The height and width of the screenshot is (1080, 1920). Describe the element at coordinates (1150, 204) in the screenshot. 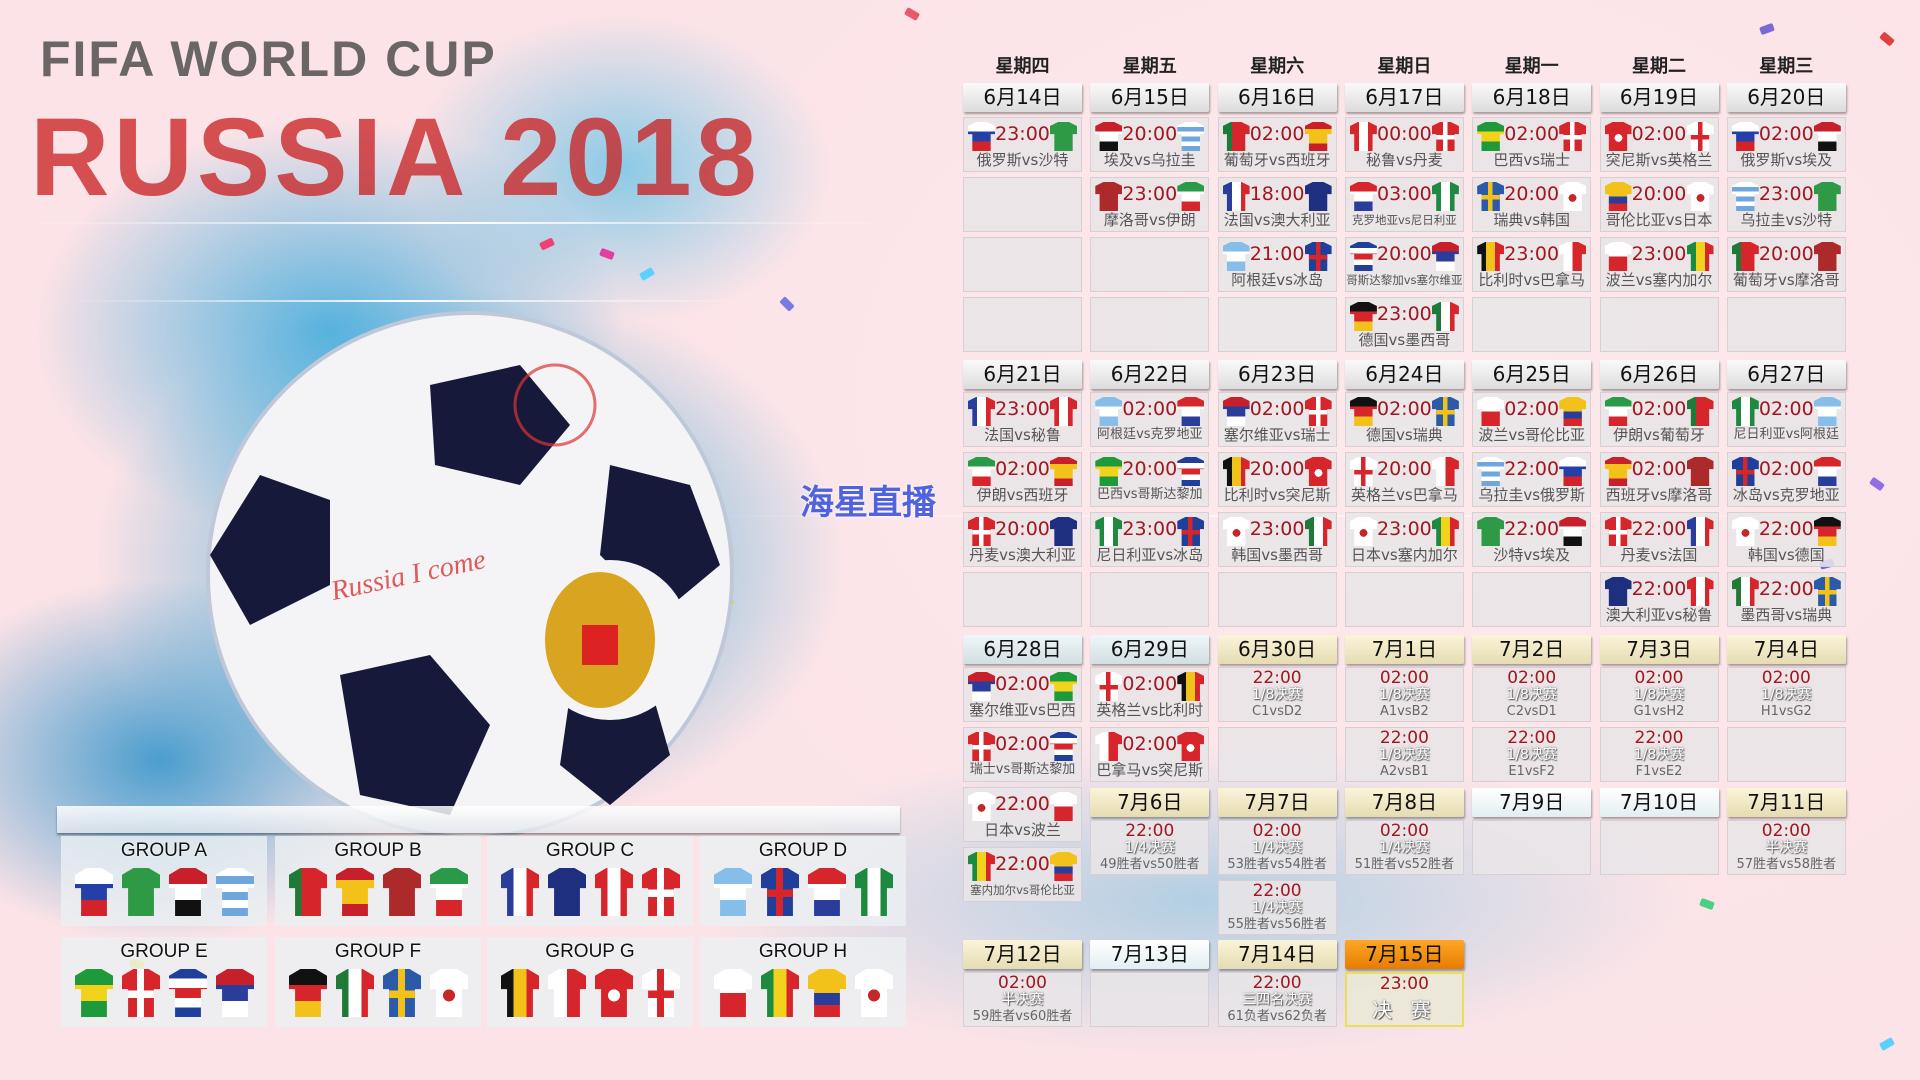

I see `match-cell: 23:00 摩洛哥vs伊朗` at that location.